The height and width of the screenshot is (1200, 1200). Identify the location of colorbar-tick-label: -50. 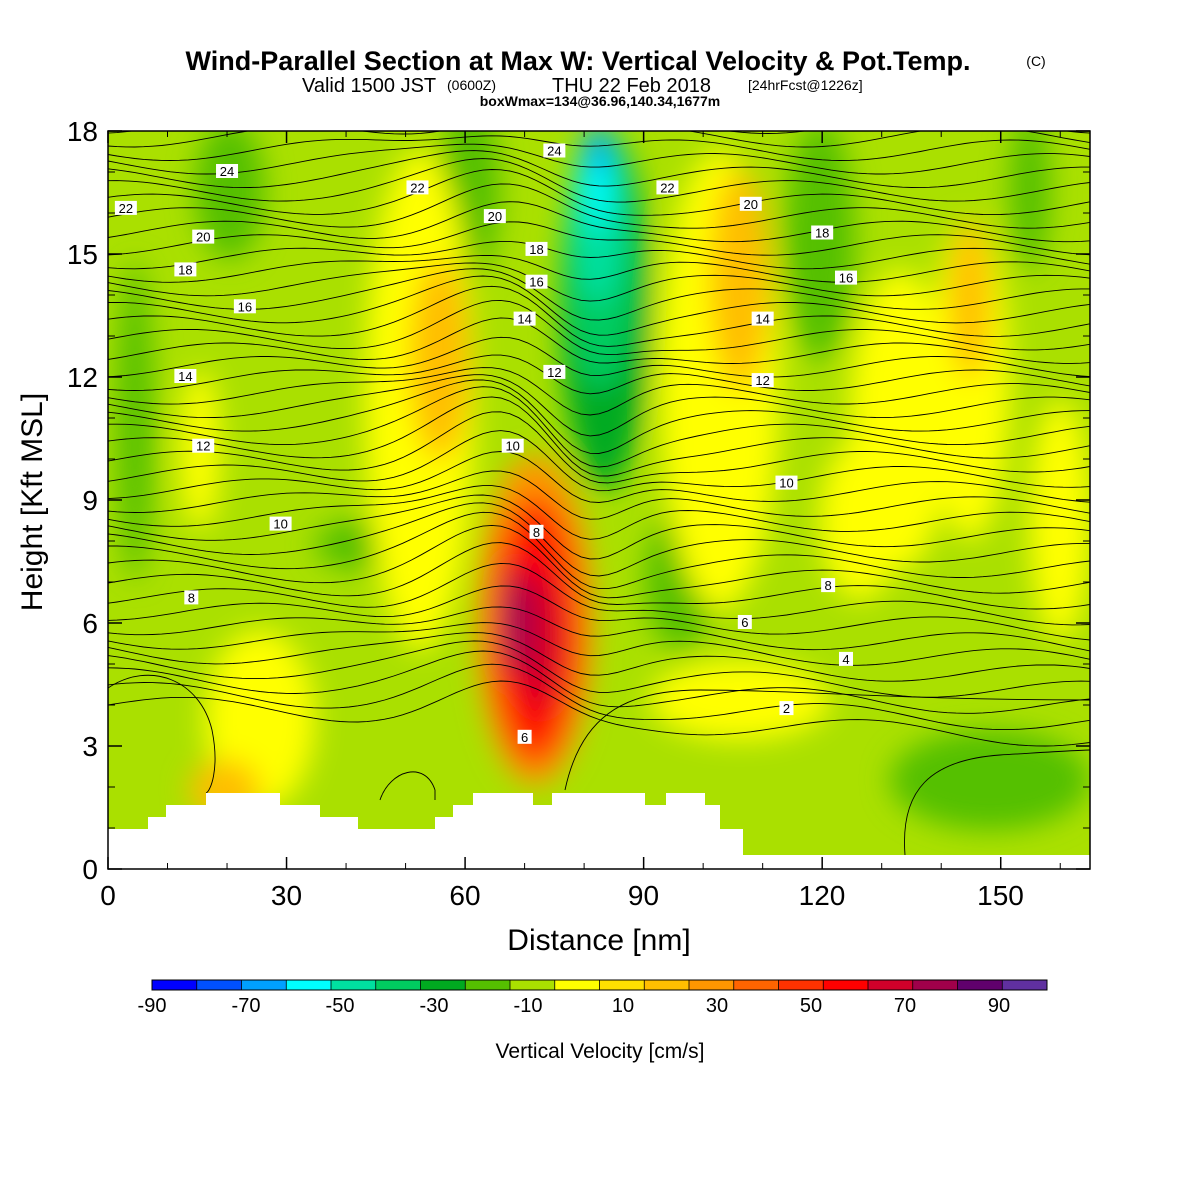
(340, 1006).